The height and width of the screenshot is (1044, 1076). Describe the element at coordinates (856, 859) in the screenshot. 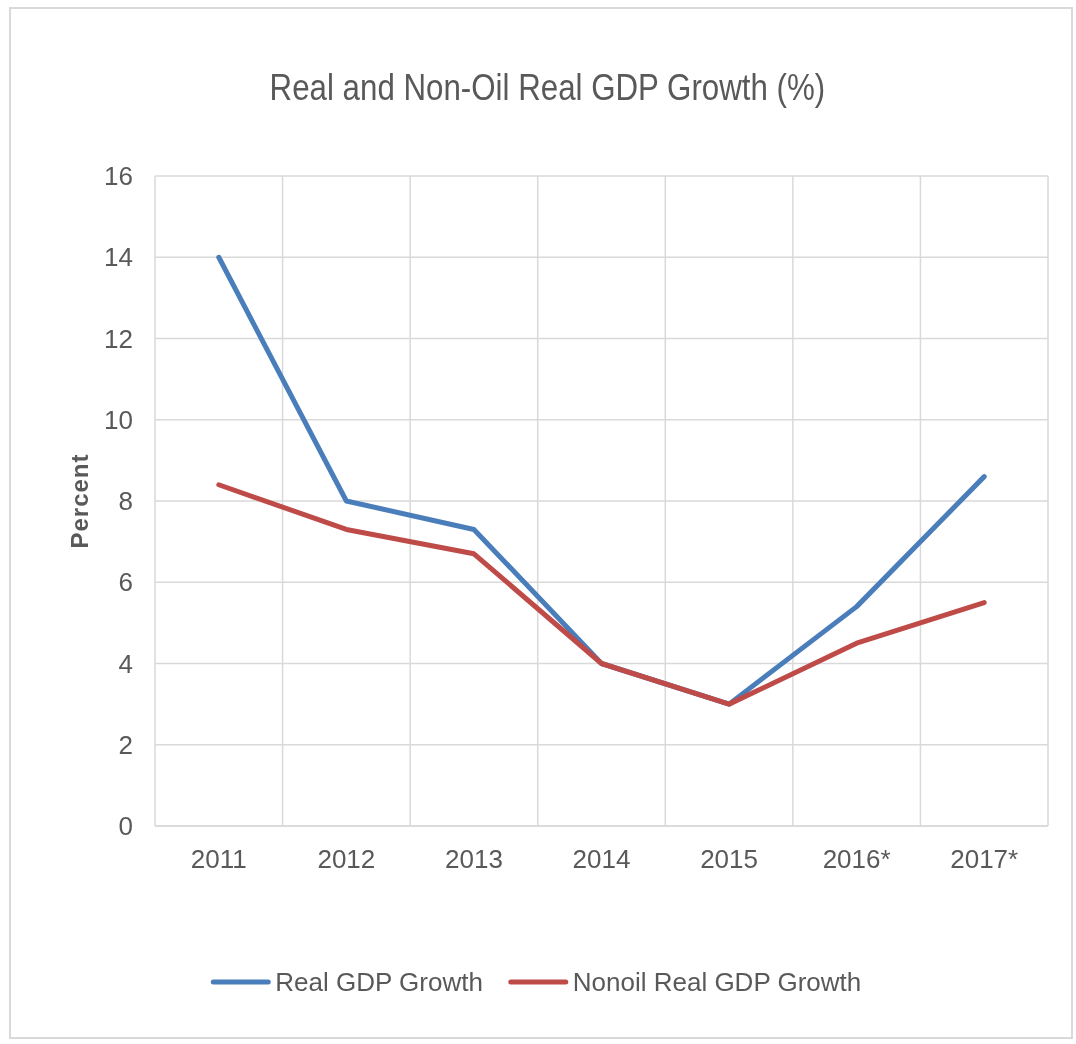

I see `x-tick-label: 2016*` at that location.